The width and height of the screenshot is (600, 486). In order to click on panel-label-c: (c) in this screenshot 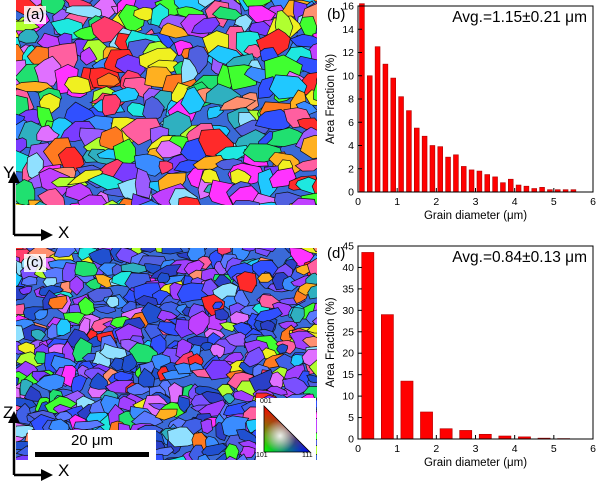, I will do `click(35, 263)`.